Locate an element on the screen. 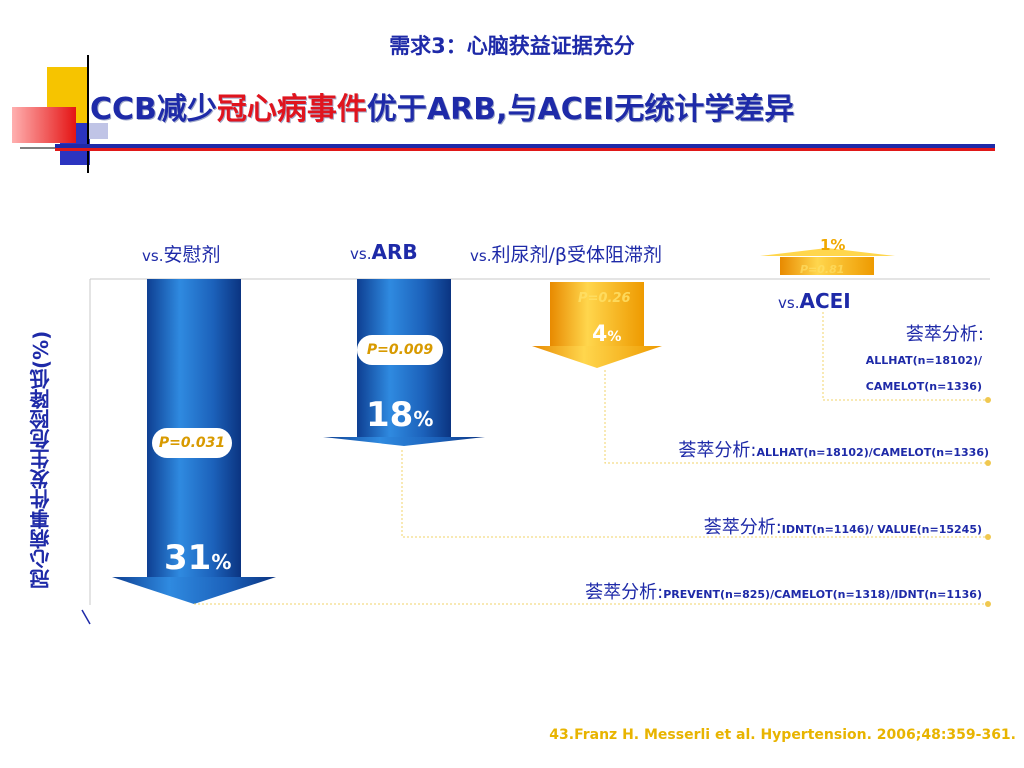 The height and width of the screenshot is (768, 1024). category-label-placebo: vs.安慰剂 is located at coordinates (181, 255).